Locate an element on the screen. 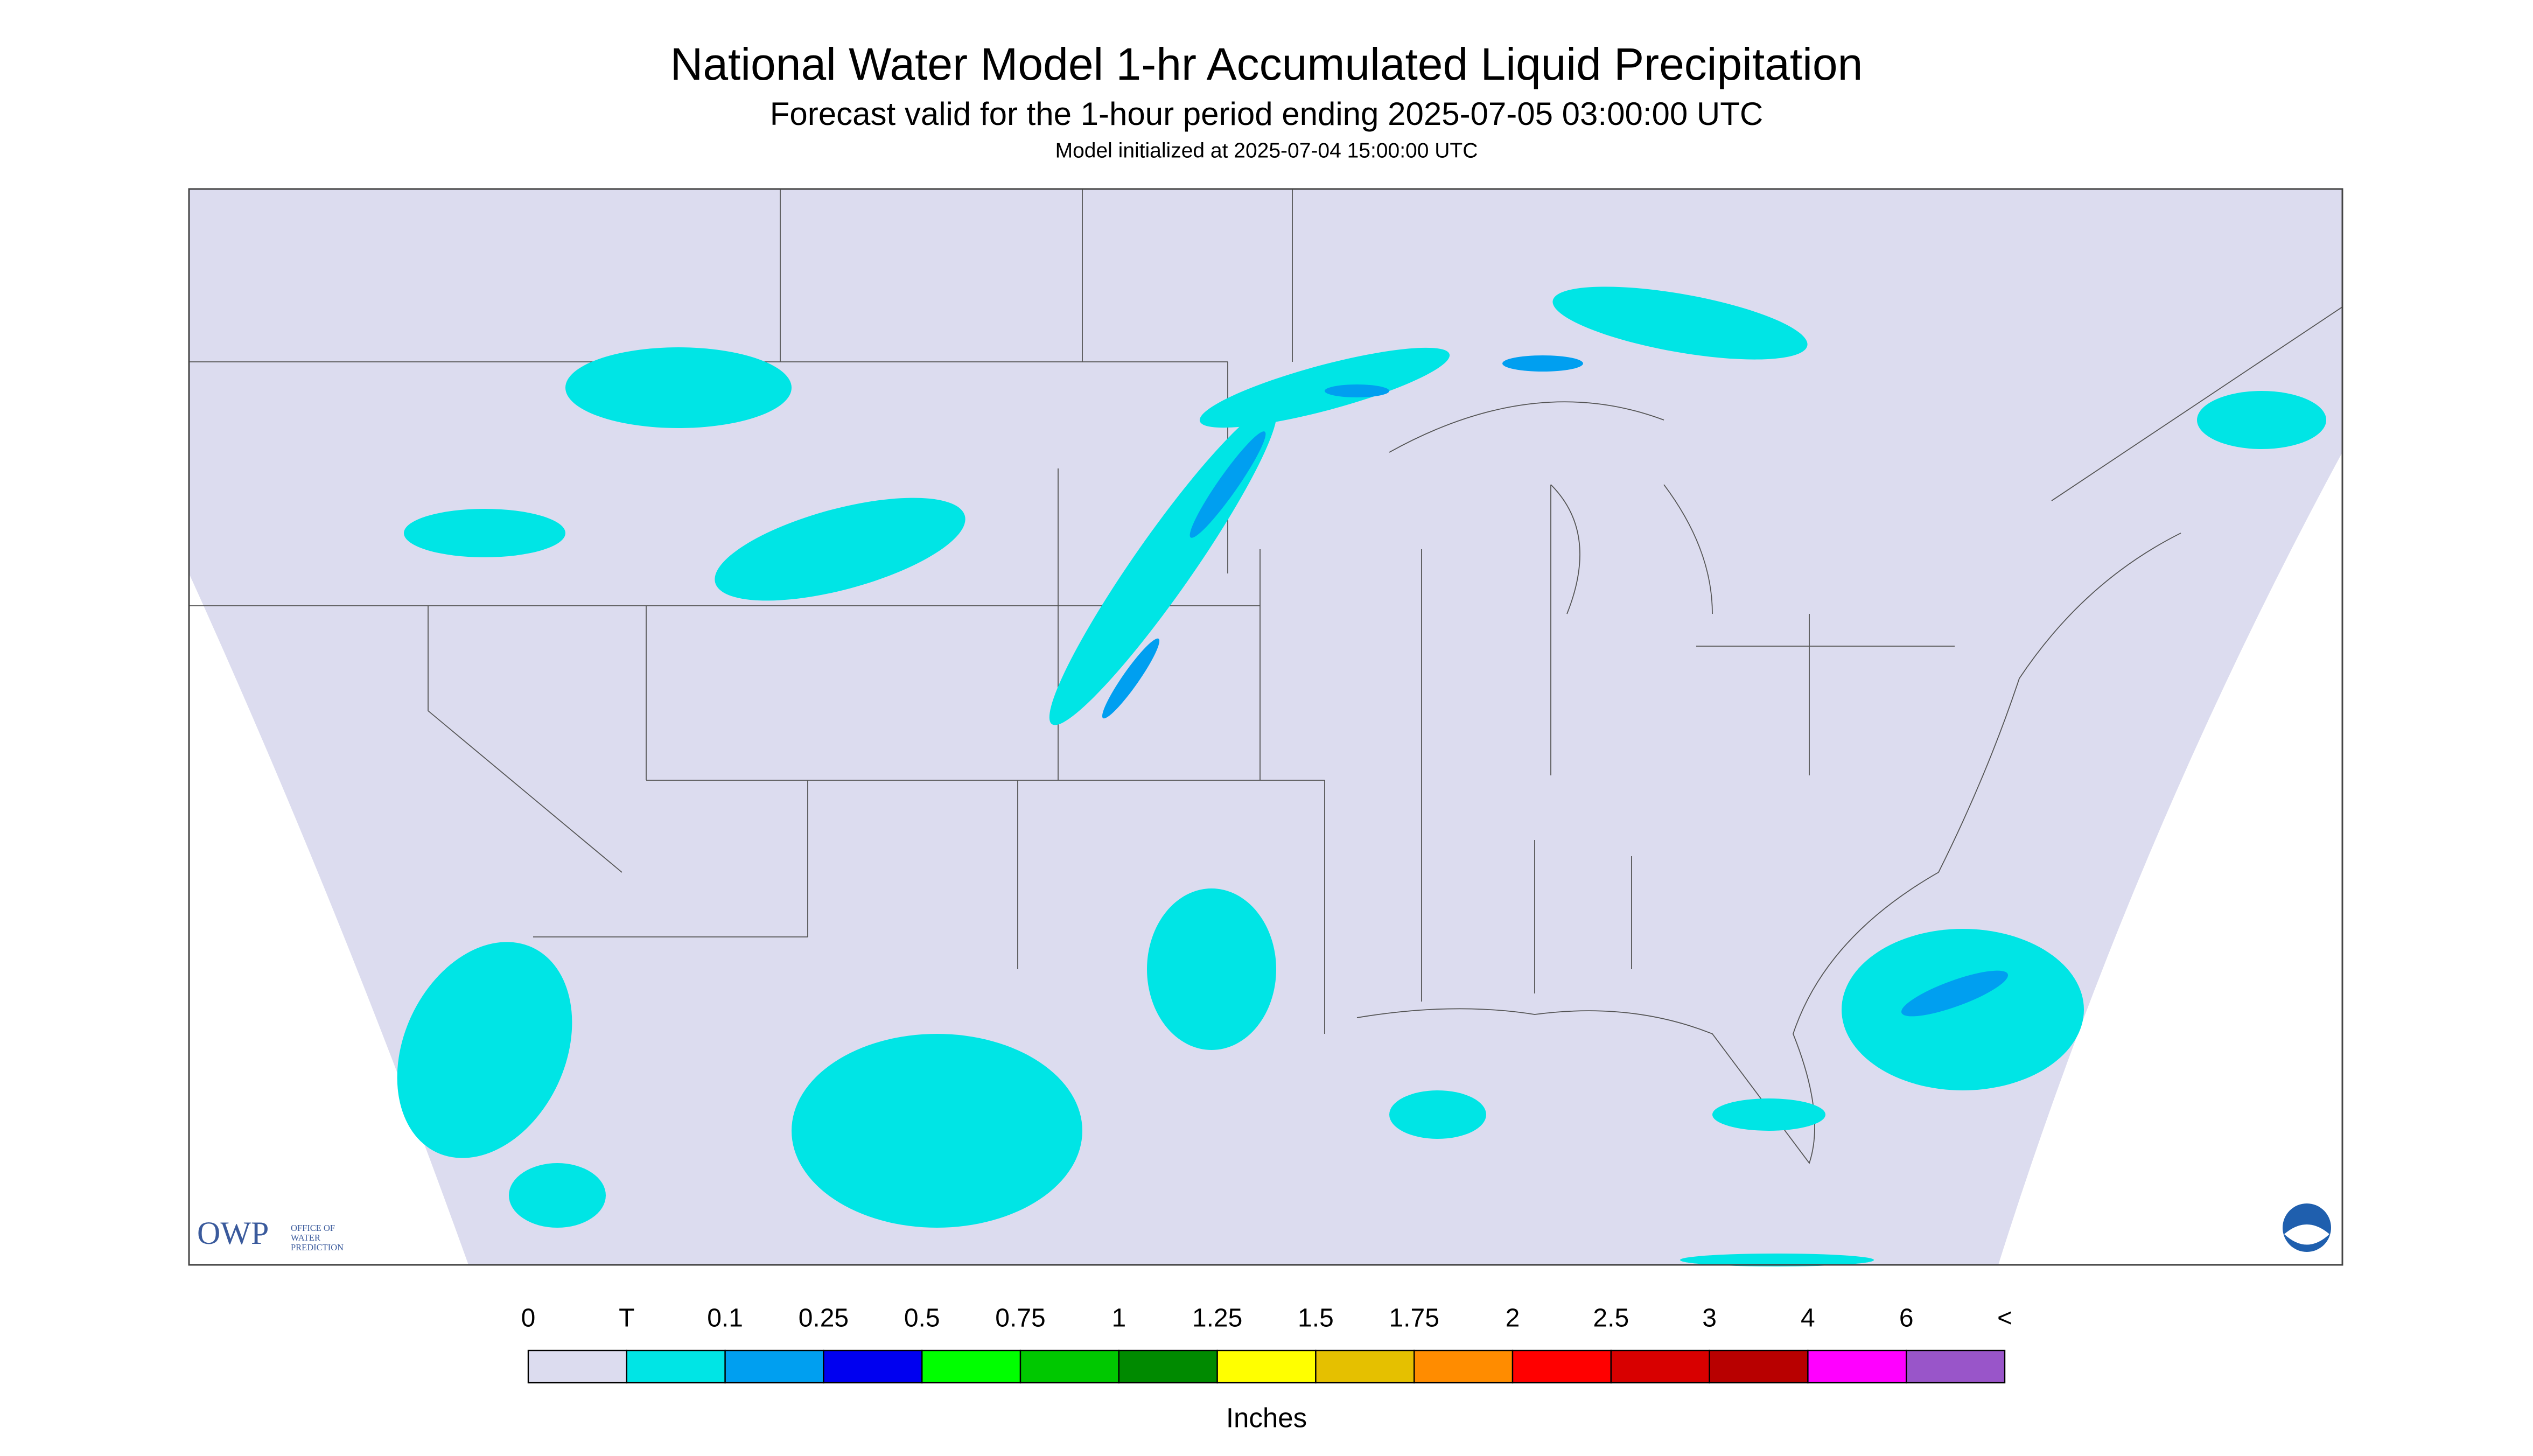  legend-unit: Inches is located at coordinates (1266, 1417).